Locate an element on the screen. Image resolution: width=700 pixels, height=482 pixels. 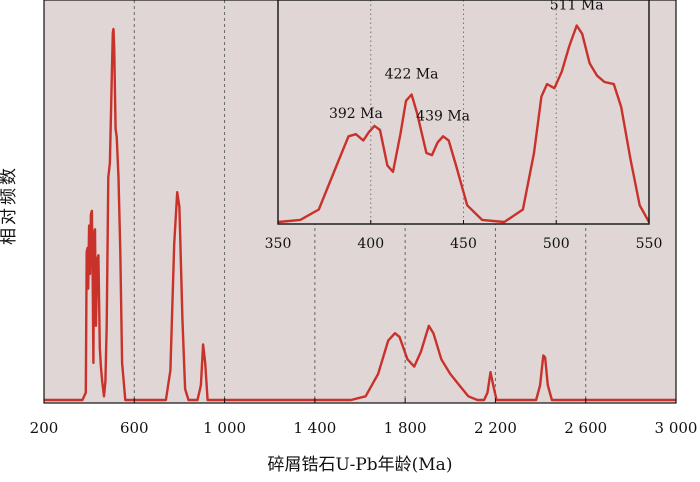
inset-tick-label-1: 400 is located at coordinates (370, 244).